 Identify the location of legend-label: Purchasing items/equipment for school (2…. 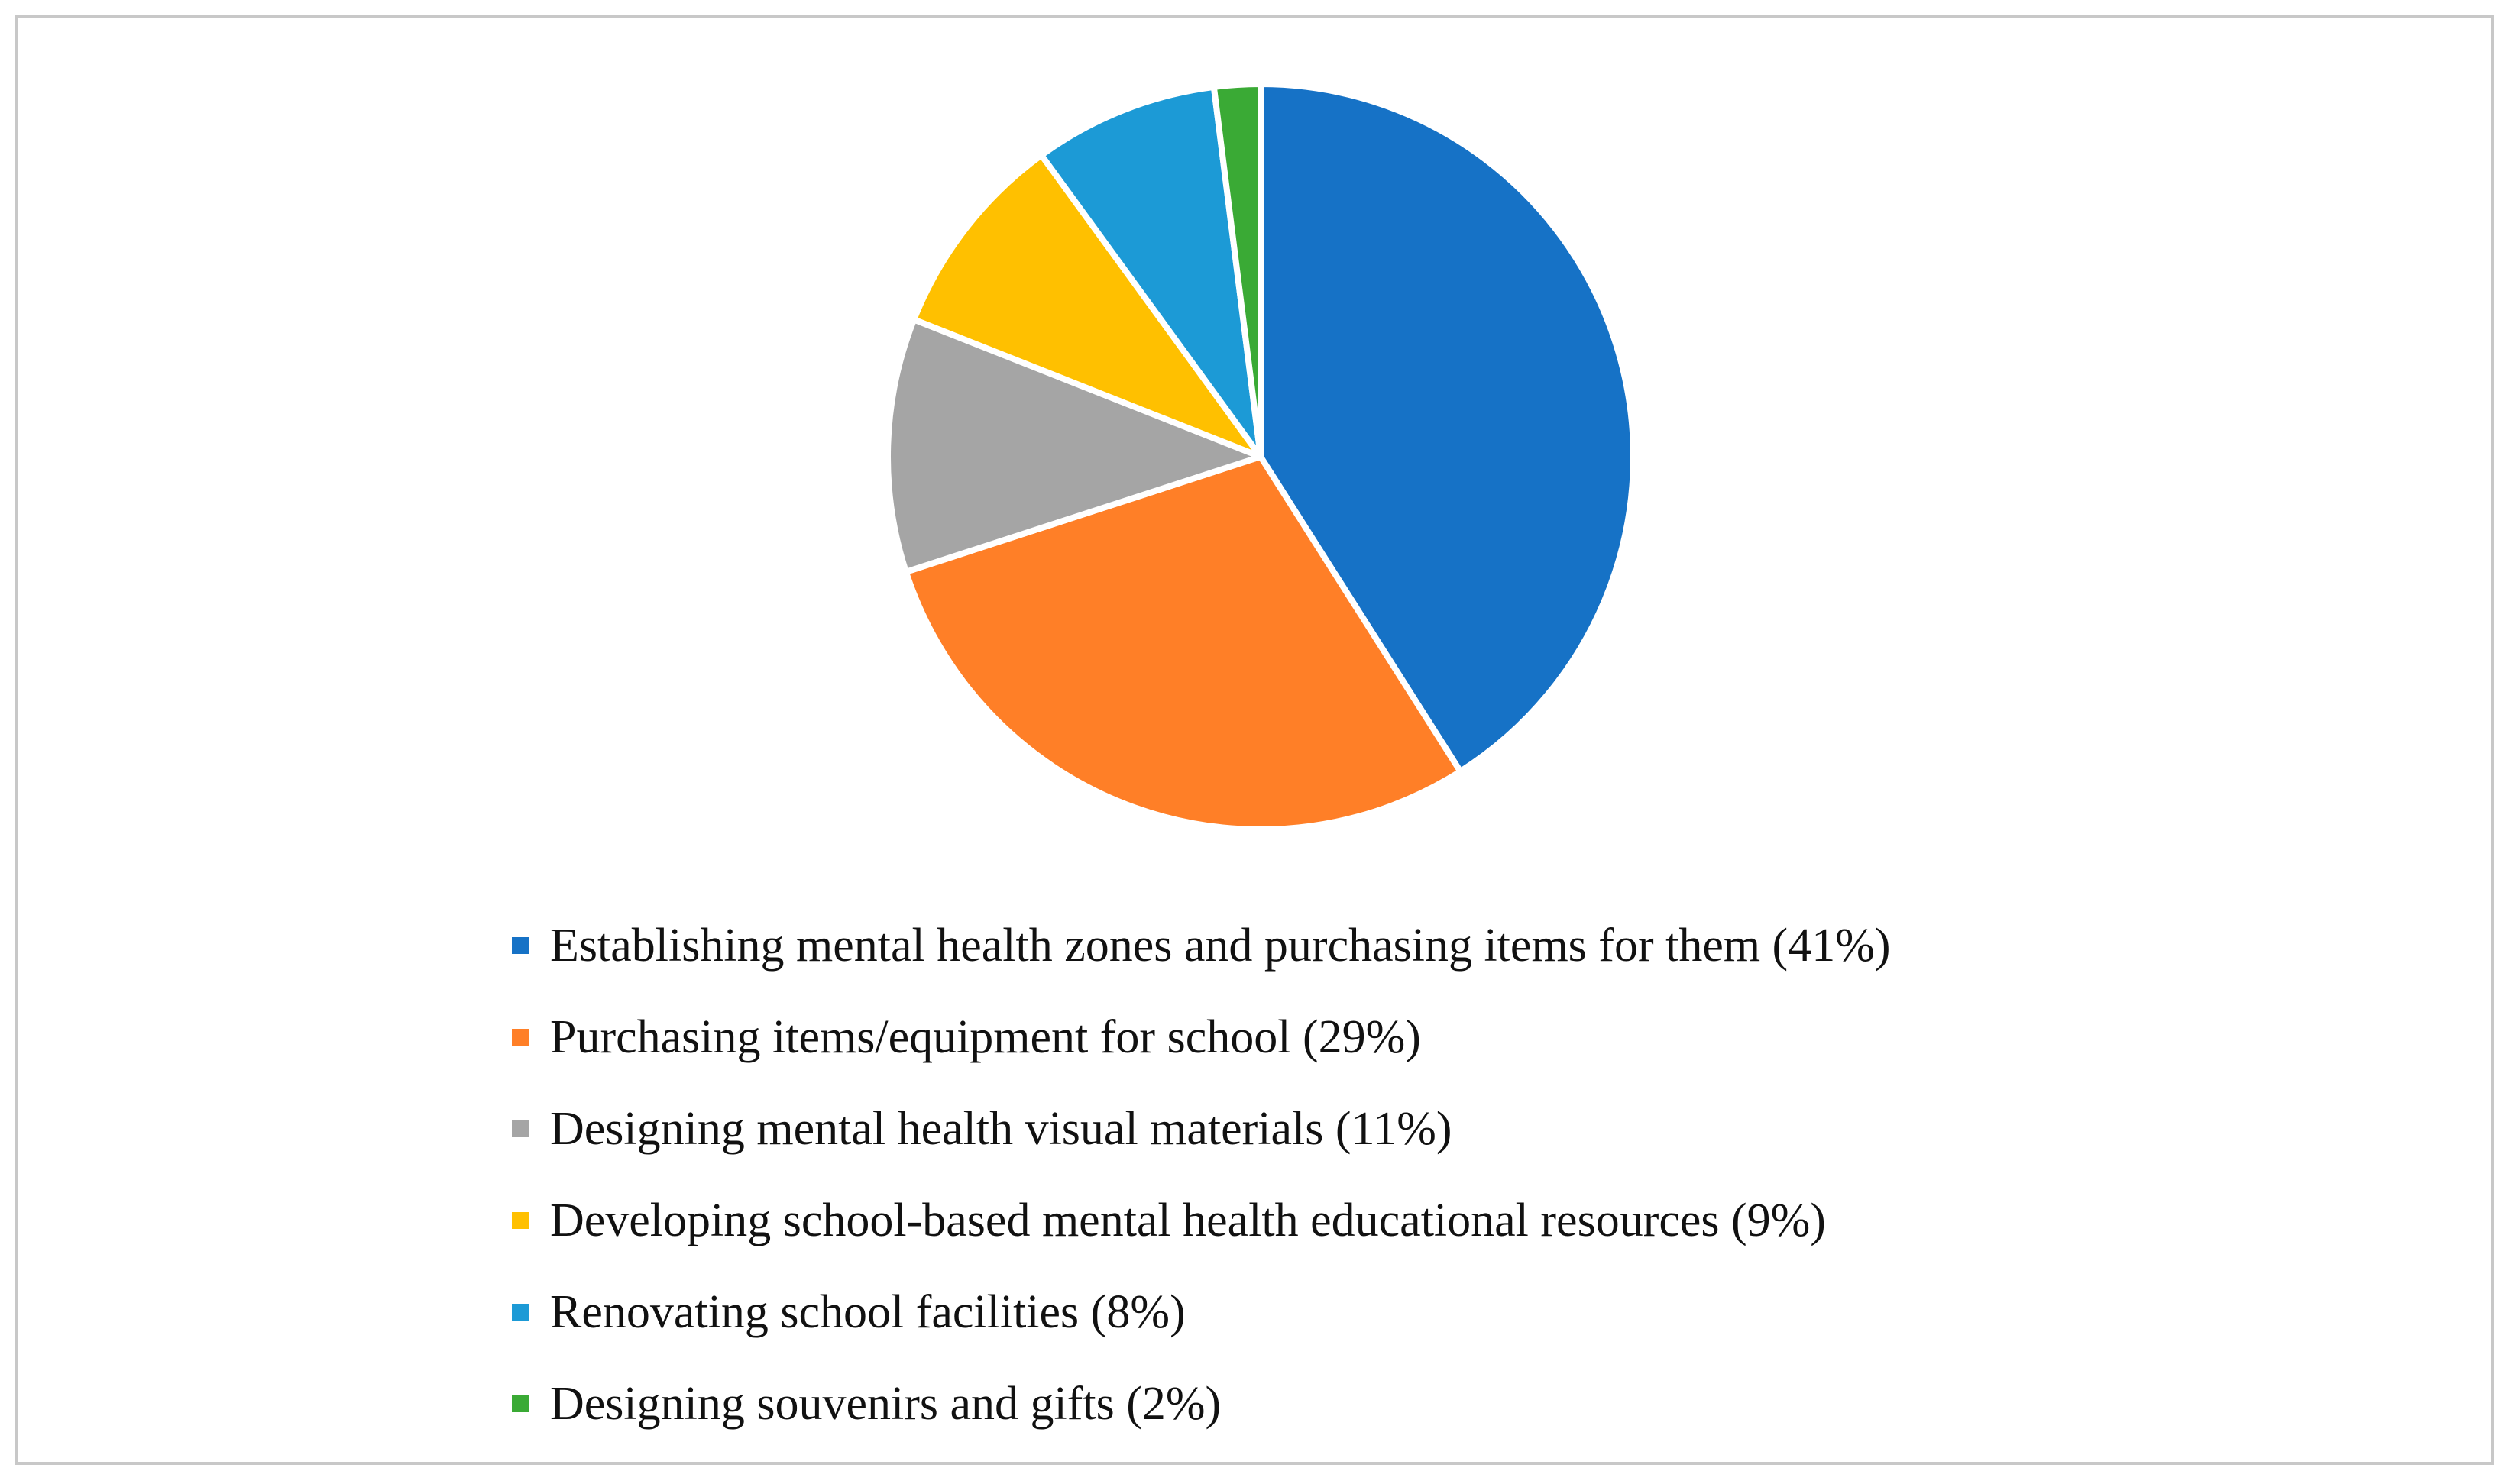
(985, 1037).